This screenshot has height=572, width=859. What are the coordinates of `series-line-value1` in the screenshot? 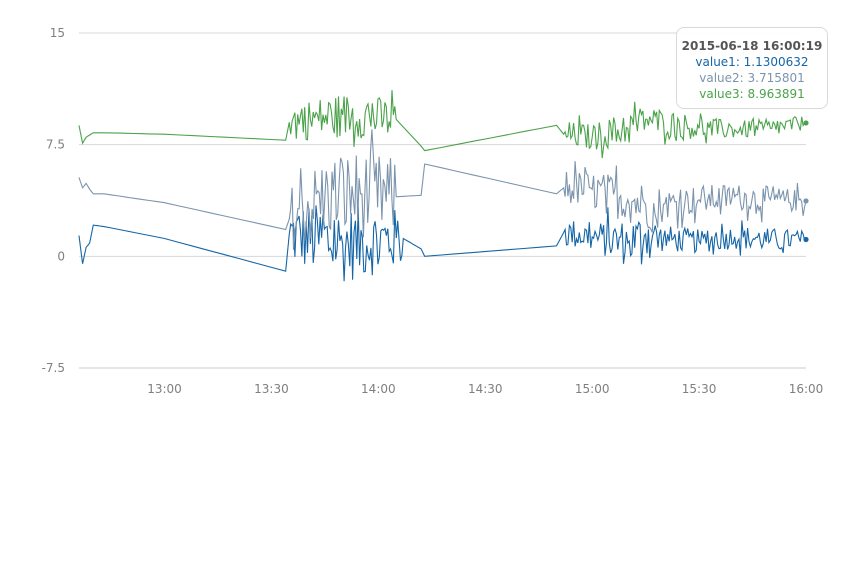 It's located at (442, 243).